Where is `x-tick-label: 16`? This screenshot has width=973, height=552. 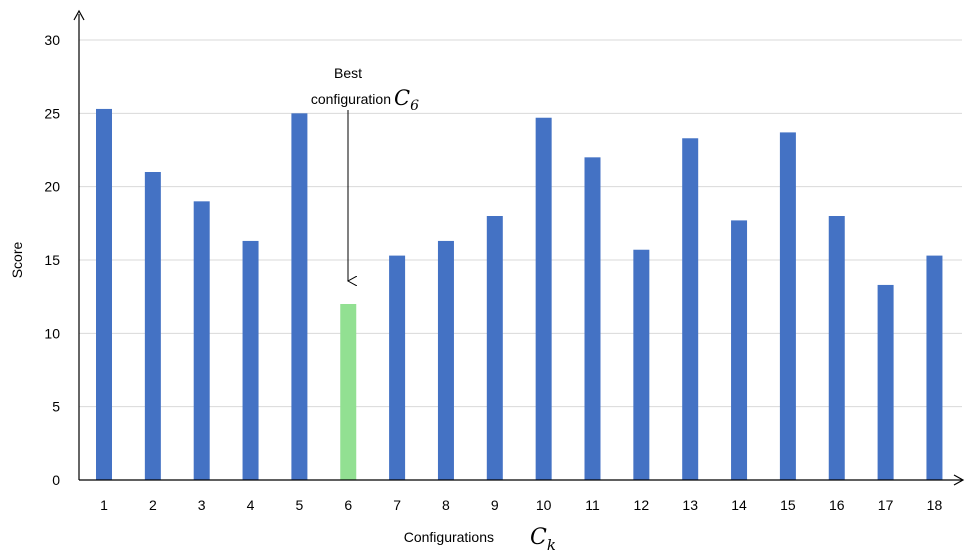
x-tick-label: 16 is located at coordinates (837, 505).